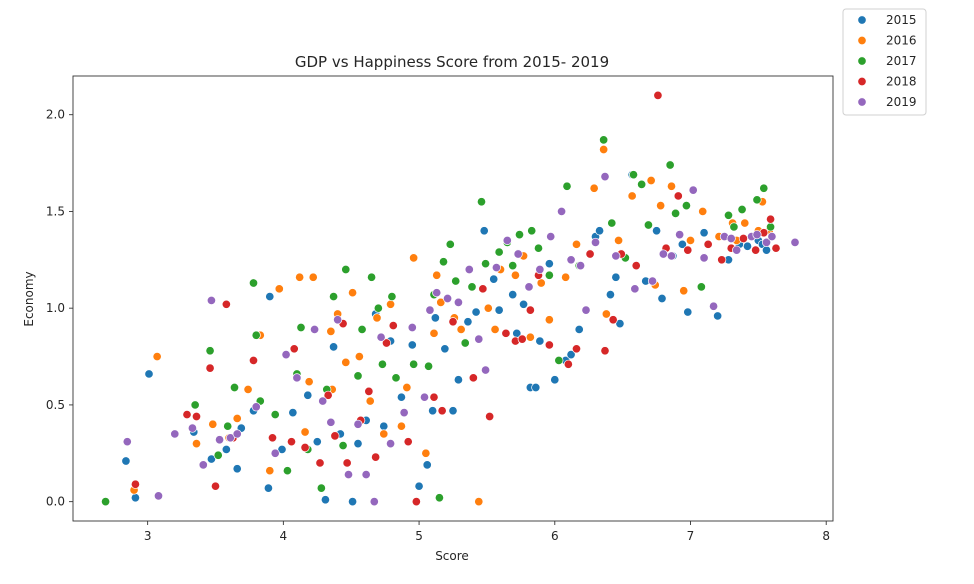  What do you see at coordinates (55, 211) in the screenshot?
I see `y-tick-label: 1.5` at bounding box center [55, 211].